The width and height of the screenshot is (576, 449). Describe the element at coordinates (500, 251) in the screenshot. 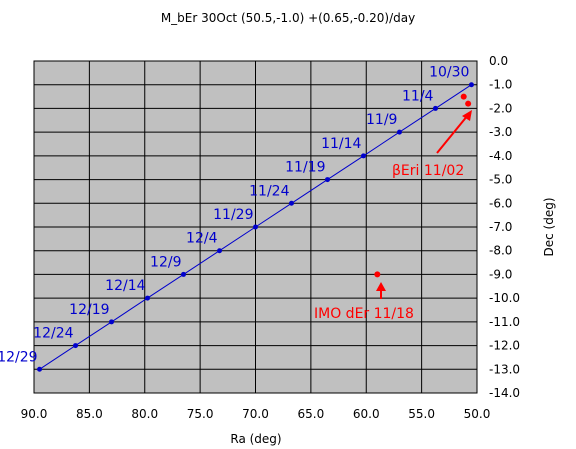

I see `y-tick-label: -8.0` at that location.